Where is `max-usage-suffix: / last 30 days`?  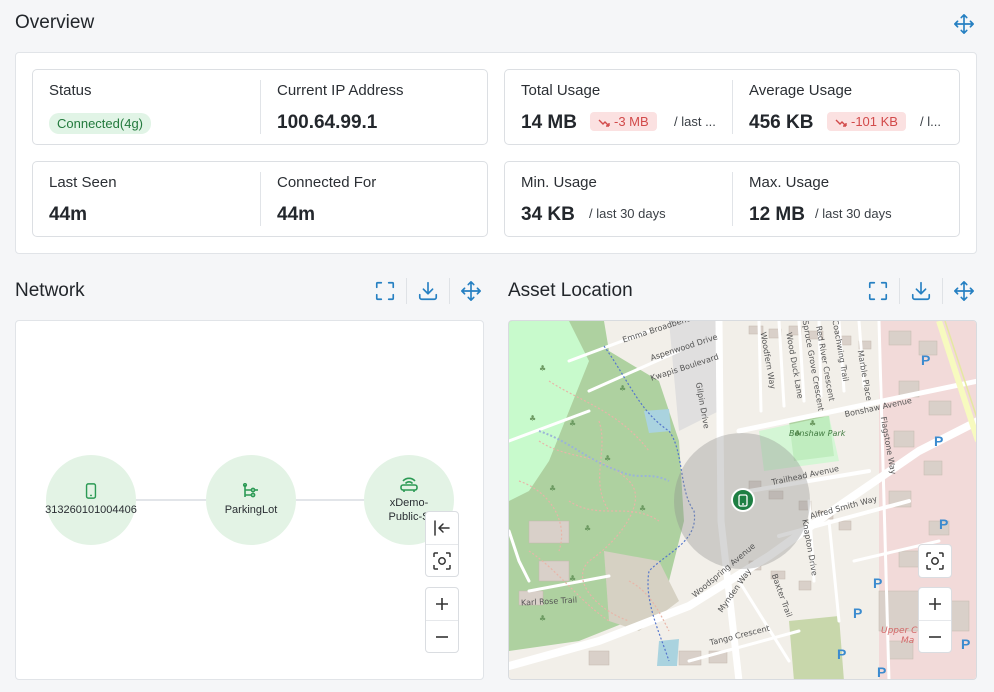 max-usage-suffix: / last 30 days is located at coordinates (853, 213).